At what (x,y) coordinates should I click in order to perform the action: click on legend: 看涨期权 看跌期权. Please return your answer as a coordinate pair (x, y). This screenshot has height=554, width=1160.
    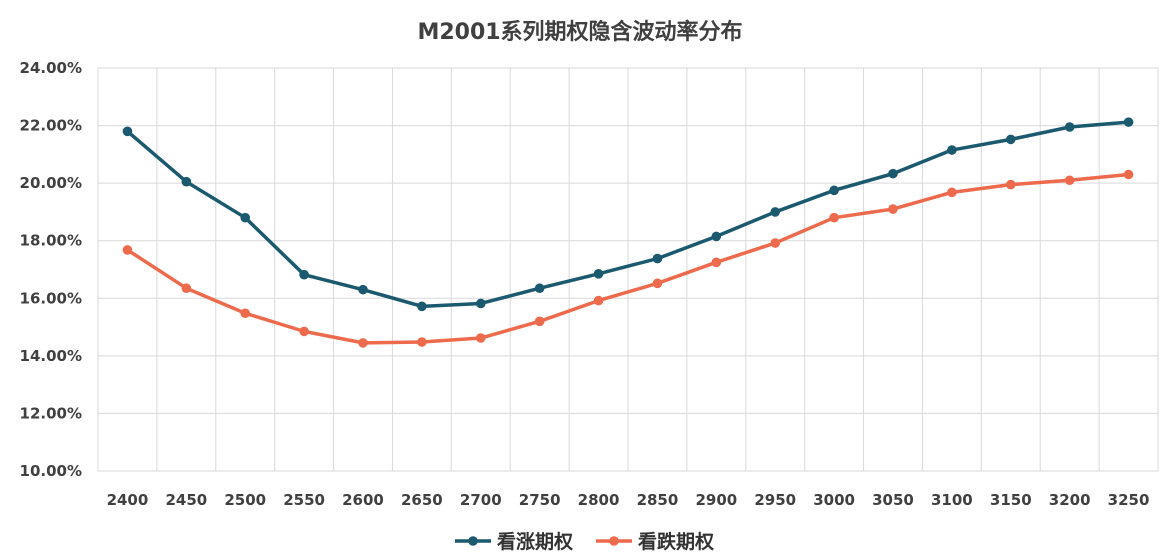
    Looking at the image, I should click on (584, 541).